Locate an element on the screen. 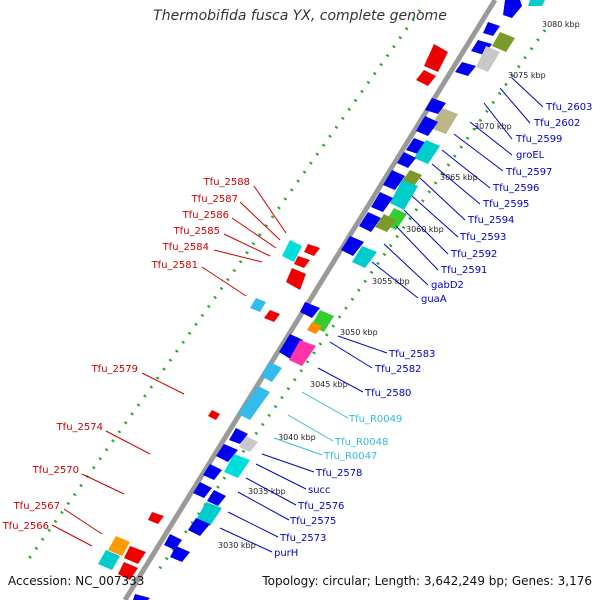 This screenshot has width=600, height=600. gene-magenta is located at coordinates (302, 353).